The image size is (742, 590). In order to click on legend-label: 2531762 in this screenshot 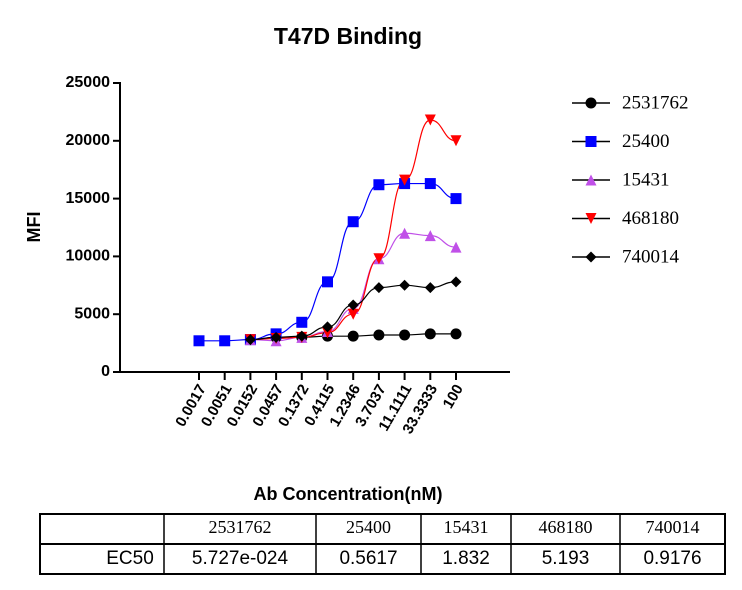, I will do `click(655, 102)`.